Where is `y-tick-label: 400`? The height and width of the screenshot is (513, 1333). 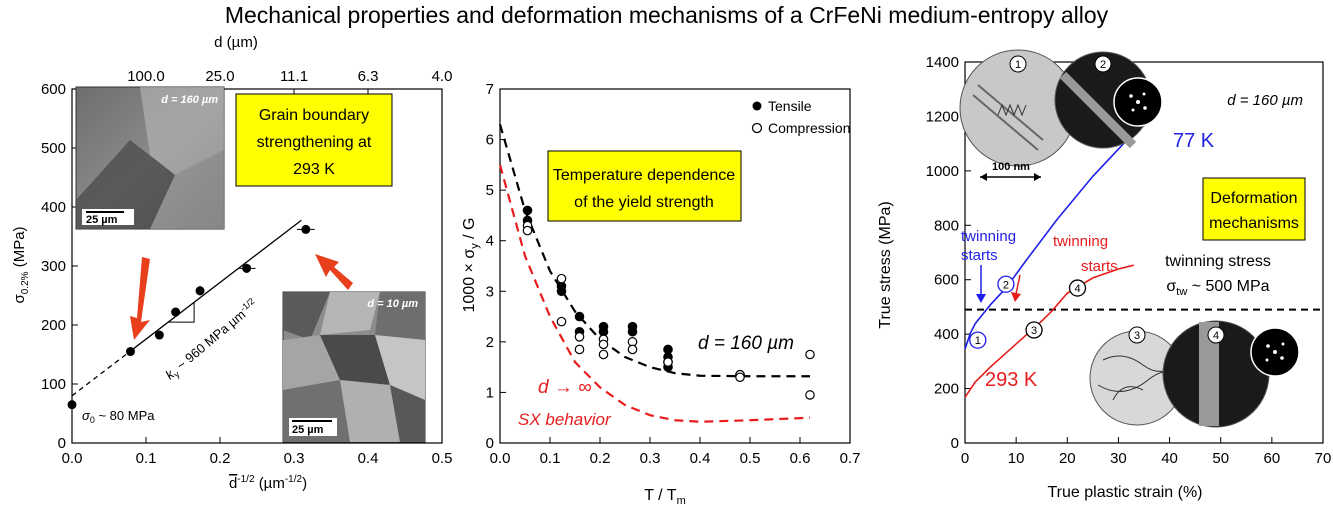
y-tick-label: 400 is located at coordinates (946, 334).